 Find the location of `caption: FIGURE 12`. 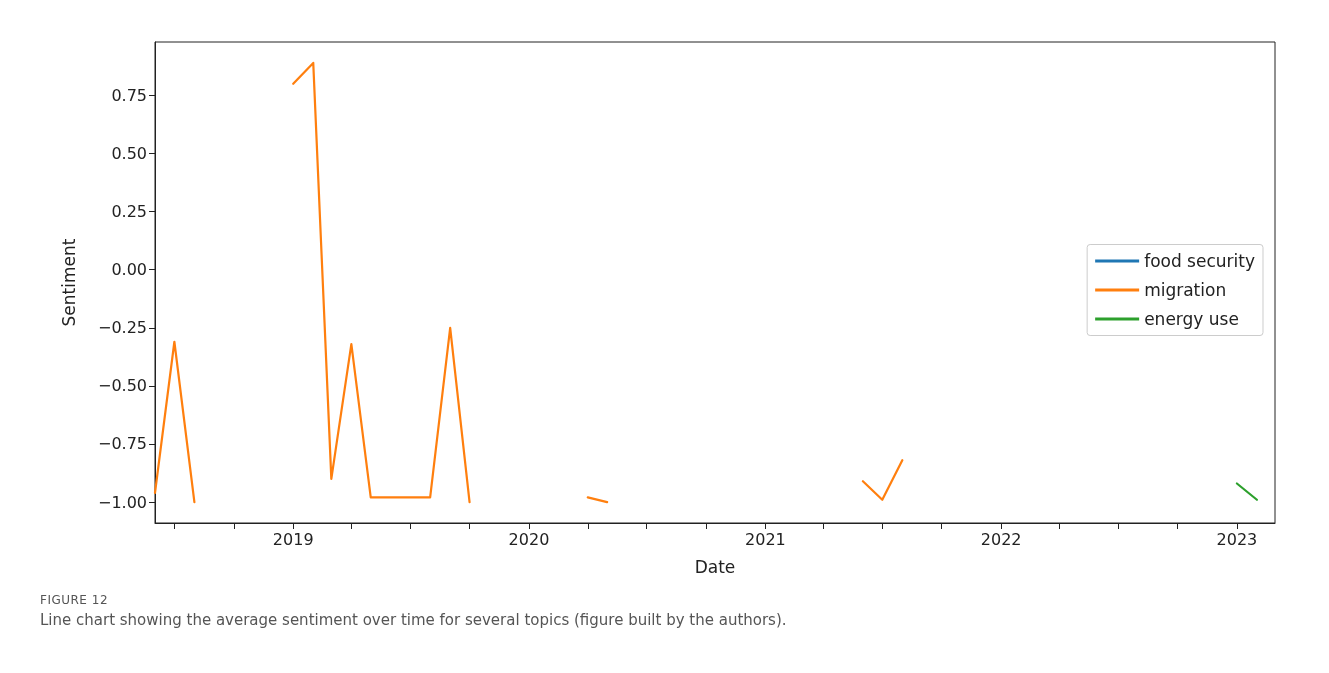

caption: FIGURE 12 is located at coordinates (75, 600).